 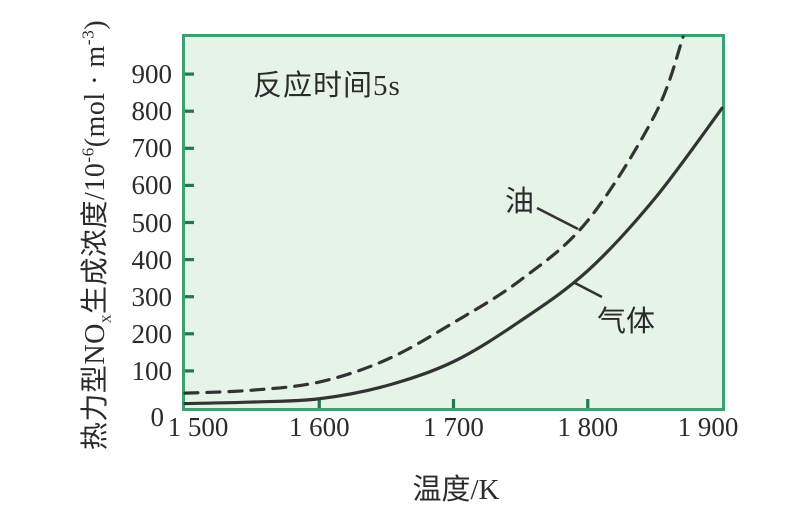 I want to click on y-tick-label: 400, so click(x=152, y=259).